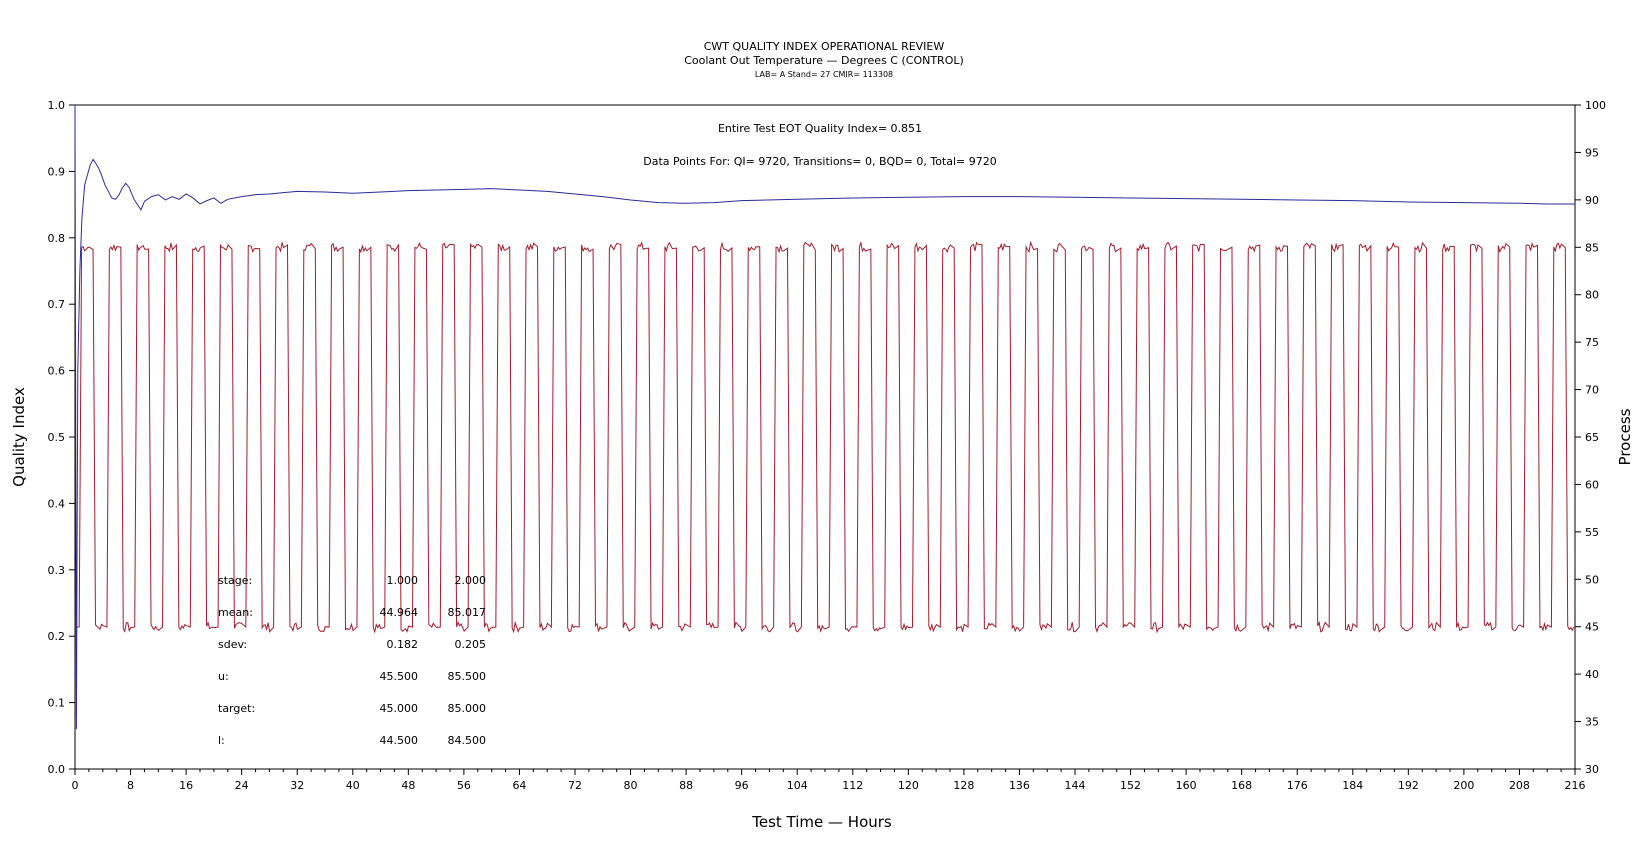  Describe the element at coordinates (1519, 785) in the screenshot. I see `x-tick-label: 208` at that location.